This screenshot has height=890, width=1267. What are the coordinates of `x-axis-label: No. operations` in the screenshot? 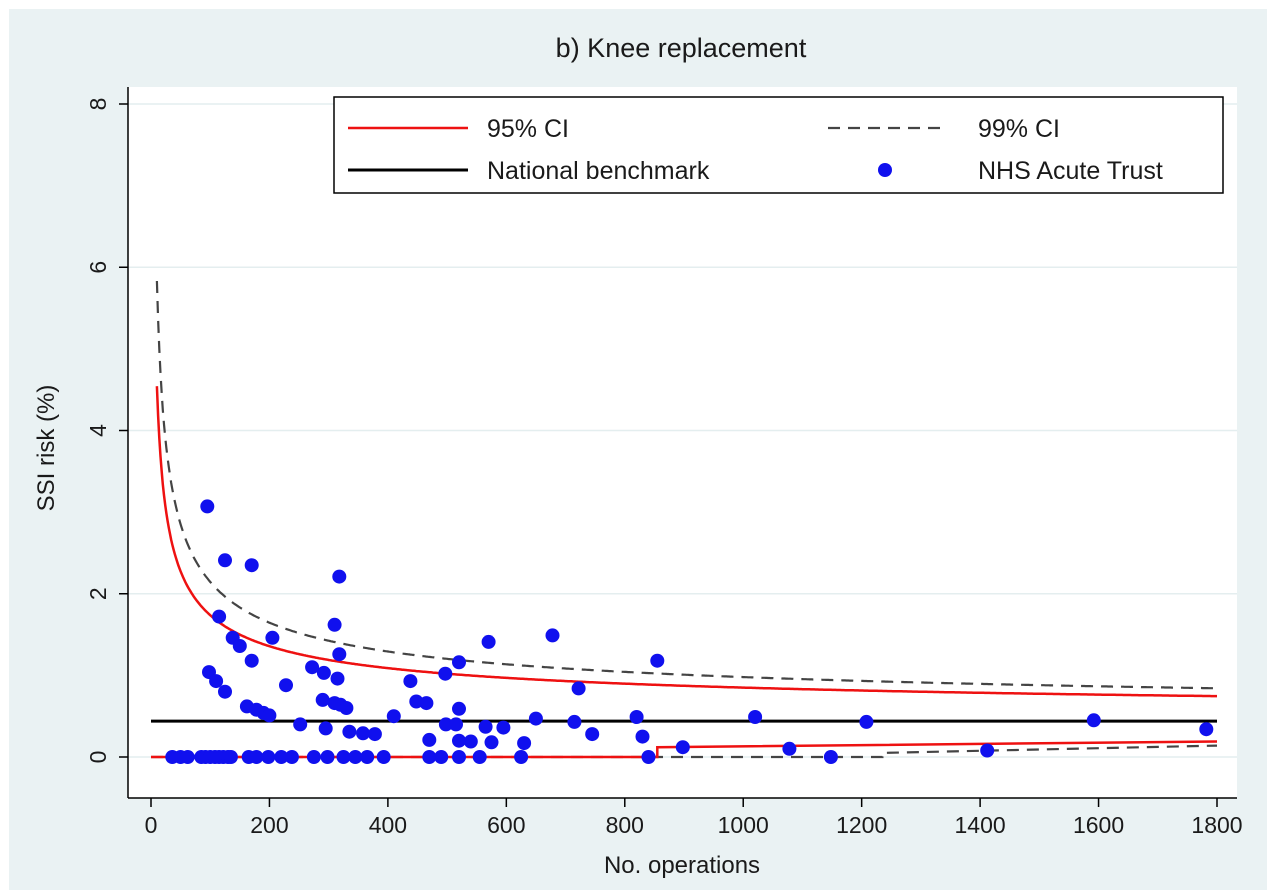 It's located at (682, 865).